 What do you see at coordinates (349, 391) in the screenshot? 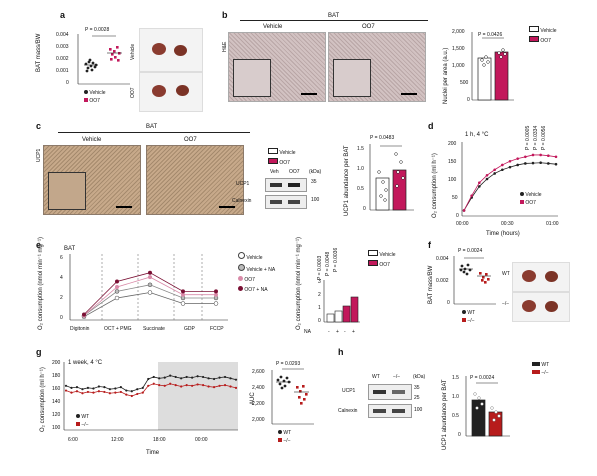
I see `blot-h-row-ucp1: UCP1` at bounding box center [349, 391].